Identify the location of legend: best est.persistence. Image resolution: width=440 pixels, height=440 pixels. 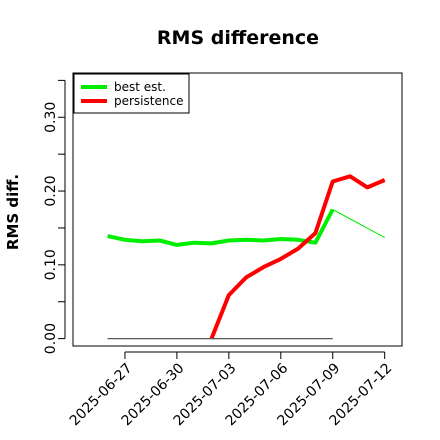
(131, 93).